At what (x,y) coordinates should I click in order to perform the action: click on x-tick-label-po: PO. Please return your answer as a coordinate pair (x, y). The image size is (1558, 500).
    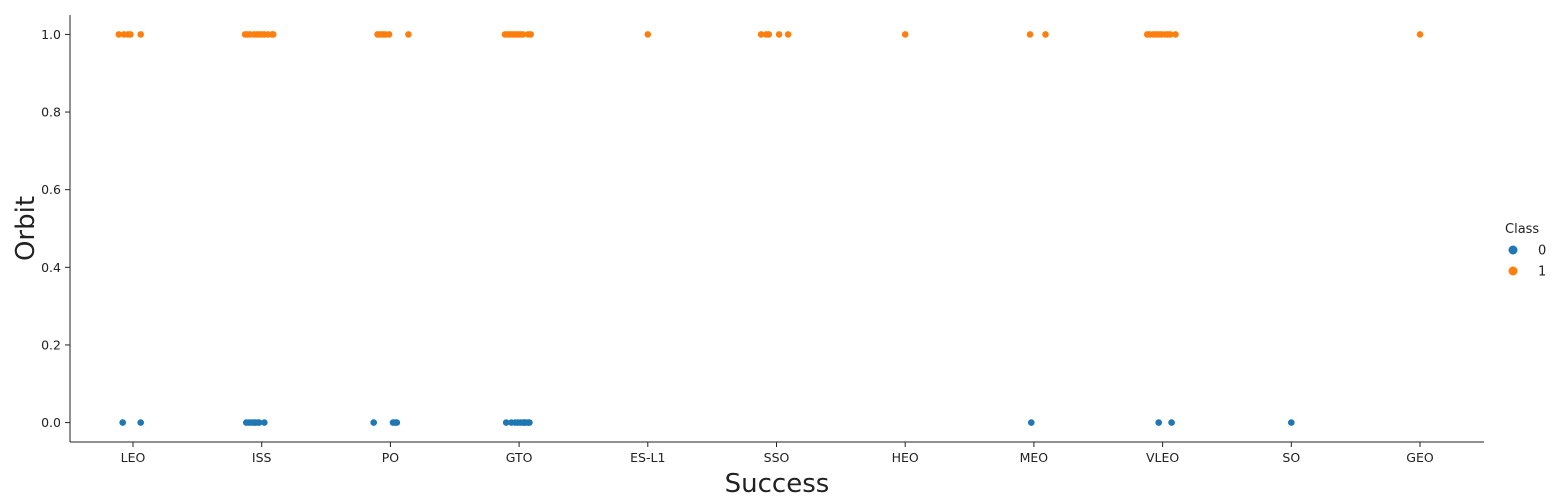
    Looking at the image, I should click on (391, 457).